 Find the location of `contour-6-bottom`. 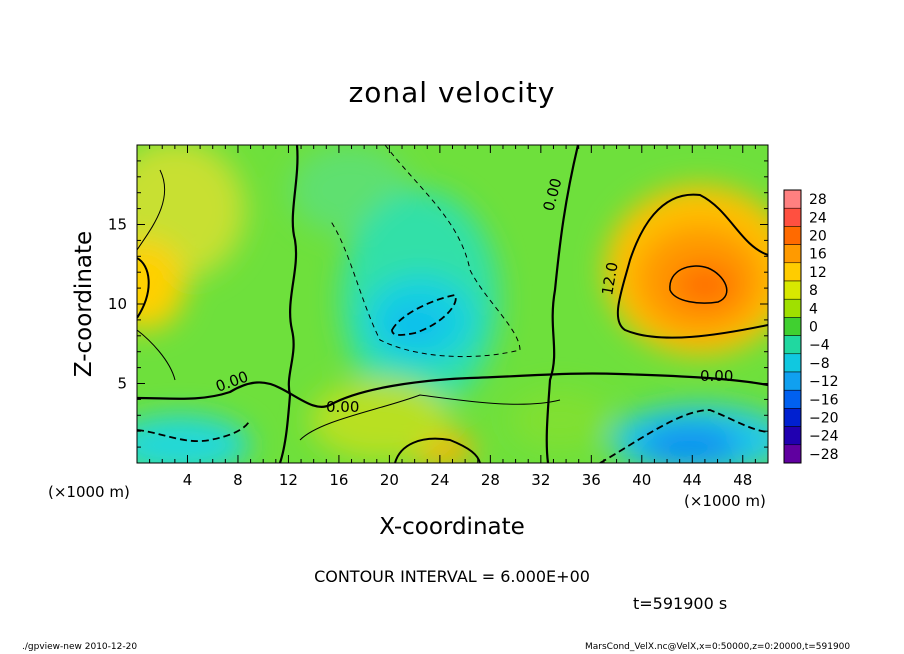

contour-6-bottom is located at coordinates (437, 450).